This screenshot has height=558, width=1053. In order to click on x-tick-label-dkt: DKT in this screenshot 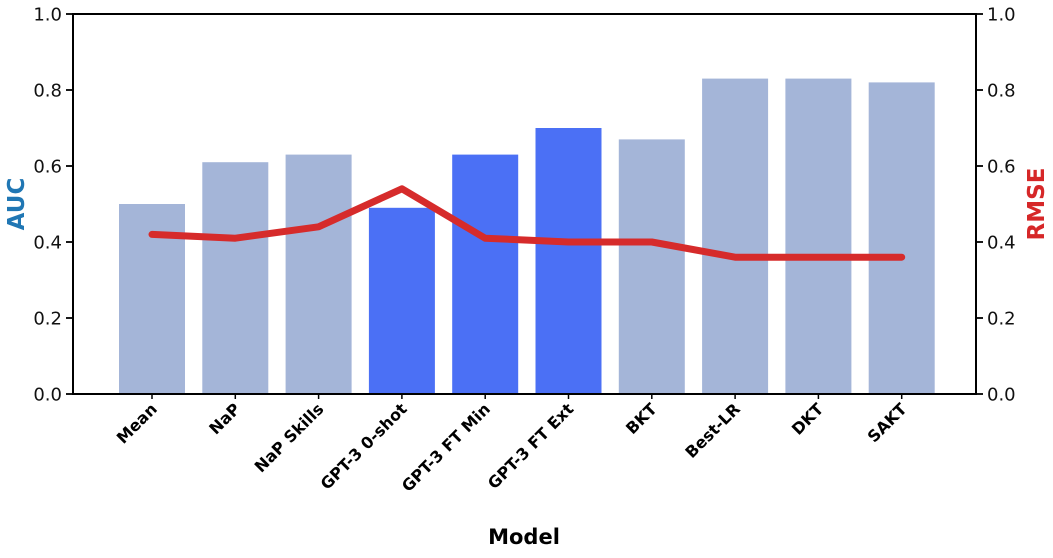, I will do `click(807, 418)`.